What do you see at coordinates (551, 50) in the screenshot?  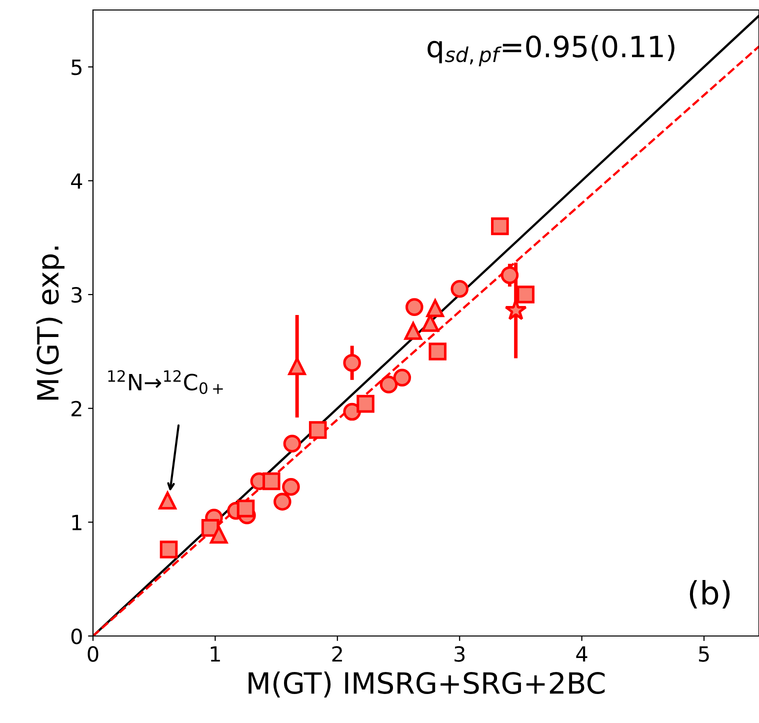 I see `annotation: q$_{sd,pf}$=0.95(0.11)` at bounding box center [551, 50].